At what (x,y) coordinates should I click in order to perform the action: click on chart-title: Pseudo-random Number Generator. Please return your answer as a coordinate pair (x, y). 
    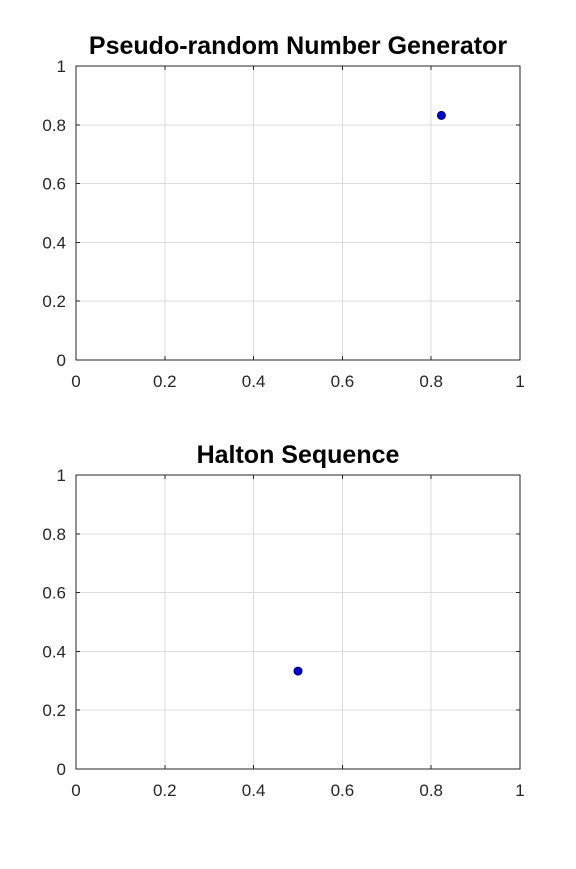
    Looking at the image, I should click on (298, 46).